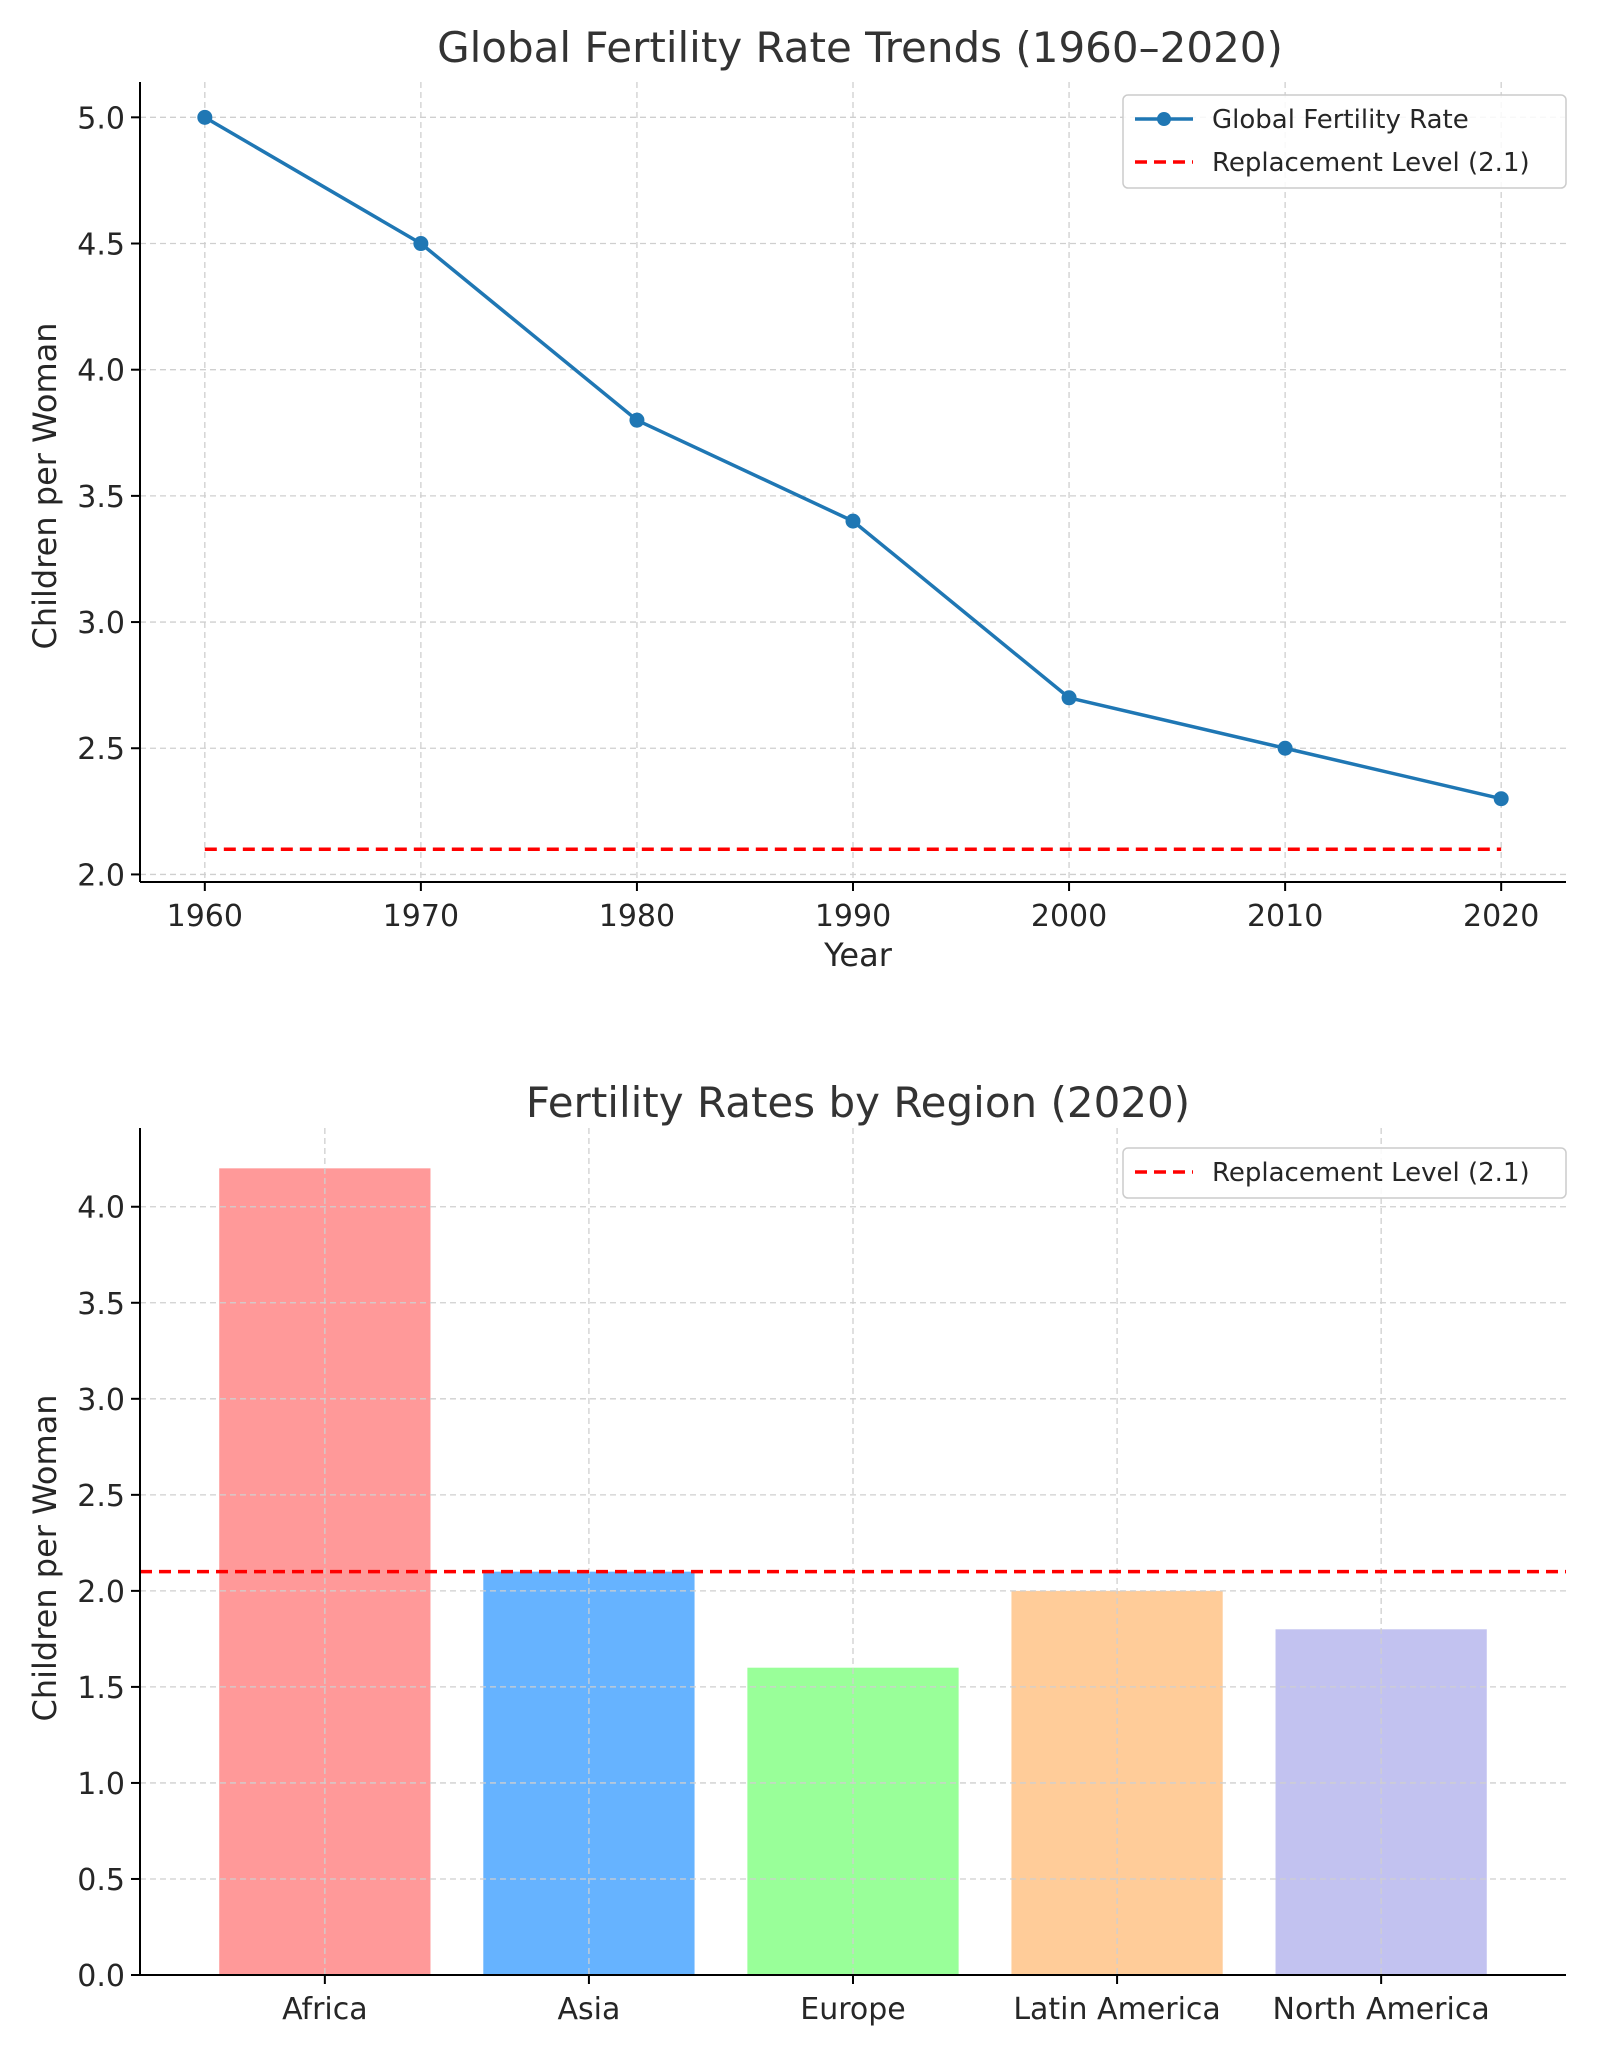  I want to click on x-tick-label: 2010, so click(1285, 916).